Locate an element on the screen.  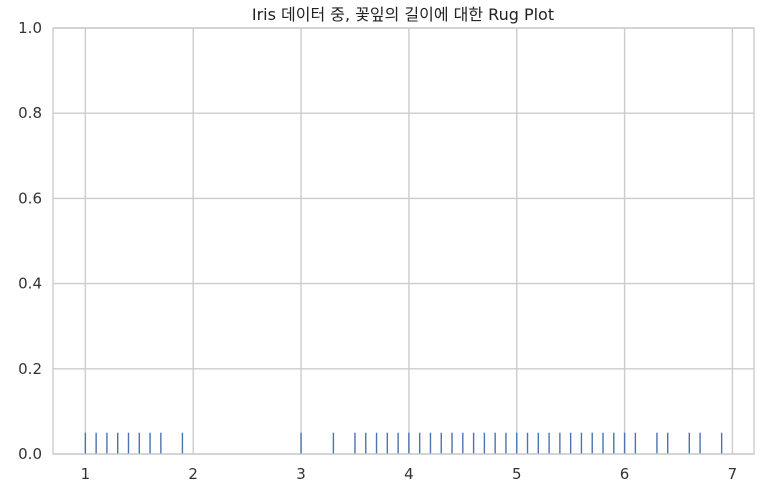
y-tick-label: 0.4 is located at coordinates (30, 284).